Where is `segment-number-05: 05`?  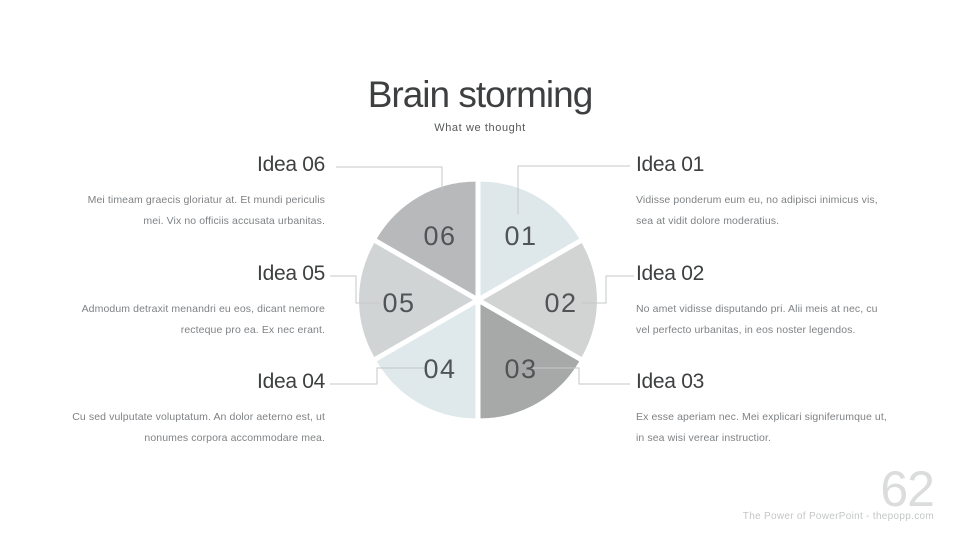
segment-number-05: 05 is located at coordinates (398, 303).